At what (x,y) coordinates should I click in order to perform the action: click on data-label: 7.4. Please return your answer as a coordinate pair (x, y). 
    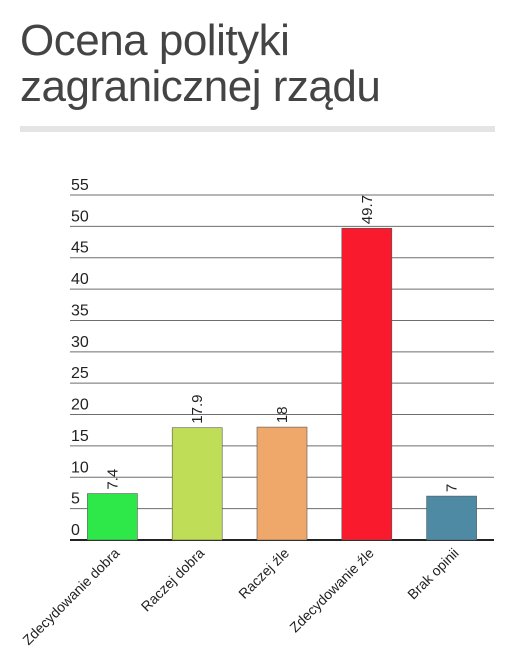
    Looking at the image, I should click on (112, 479).